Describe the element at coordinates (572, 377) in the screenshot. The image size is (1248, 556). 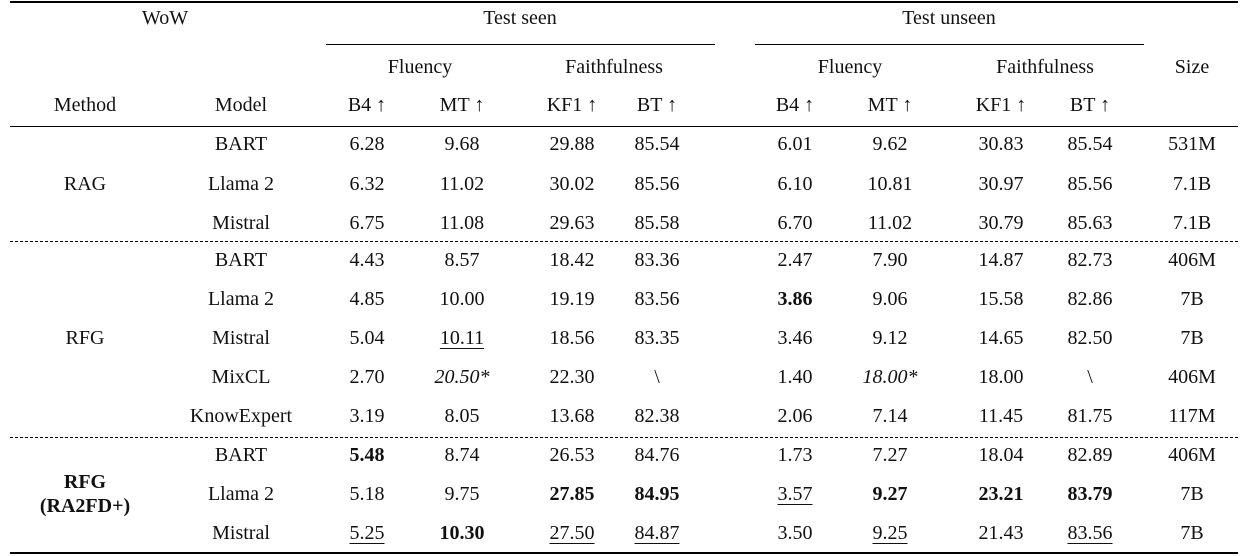
I see `metric-value: 22.30` at that location.